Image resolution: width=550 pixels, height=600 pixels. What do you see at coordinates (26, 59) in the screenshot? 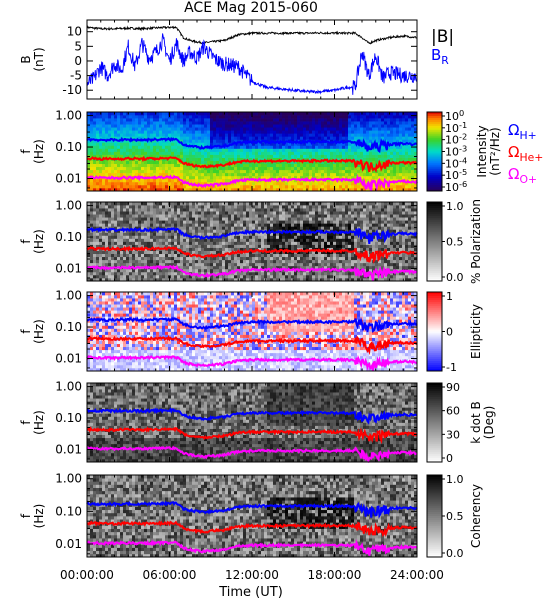
I see `y-axis-label: B` at bounding box center [26, 59].